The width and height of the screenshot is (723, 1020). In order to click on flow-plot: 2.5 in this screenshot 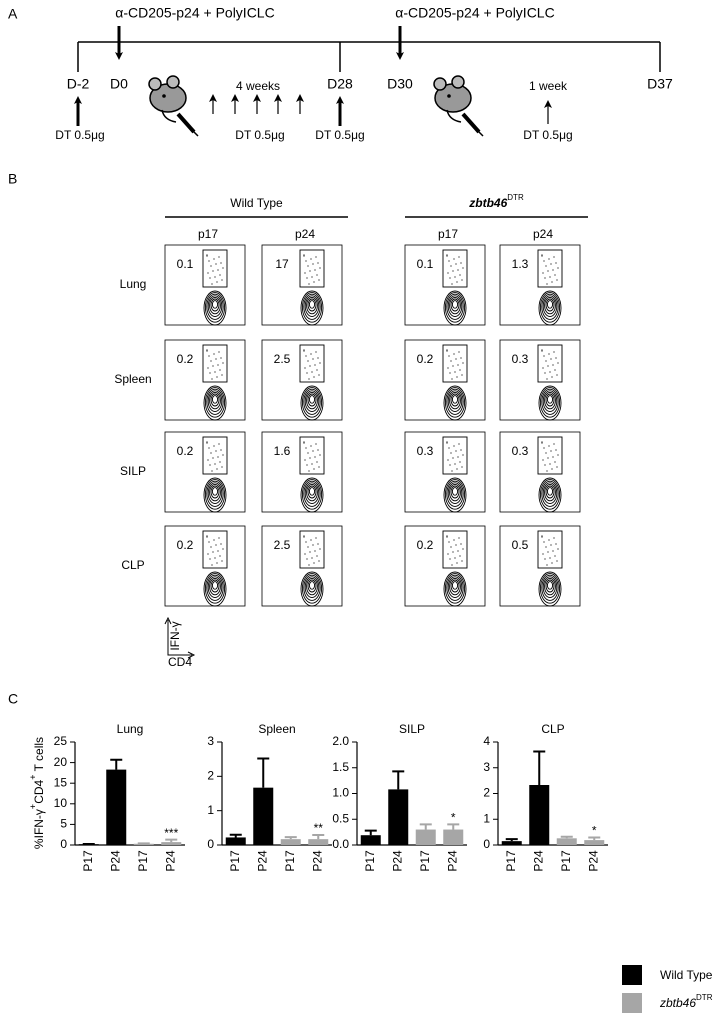, I will do `click(302, 566)`.